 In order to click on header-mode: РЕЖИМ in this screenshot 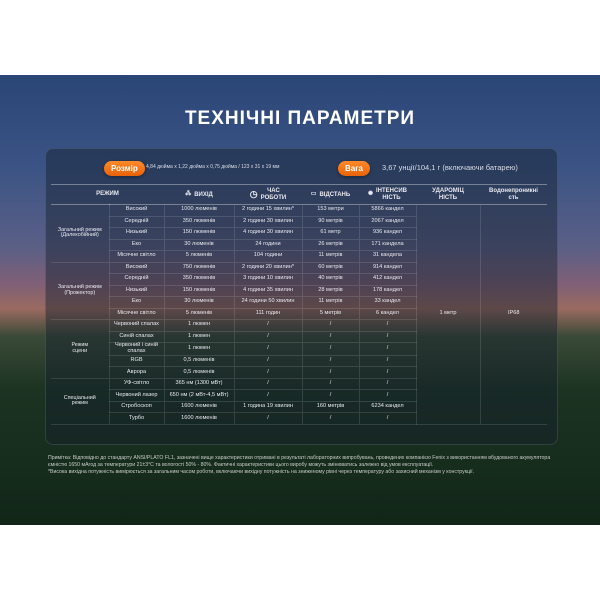, I will do `click(107, 194)`.